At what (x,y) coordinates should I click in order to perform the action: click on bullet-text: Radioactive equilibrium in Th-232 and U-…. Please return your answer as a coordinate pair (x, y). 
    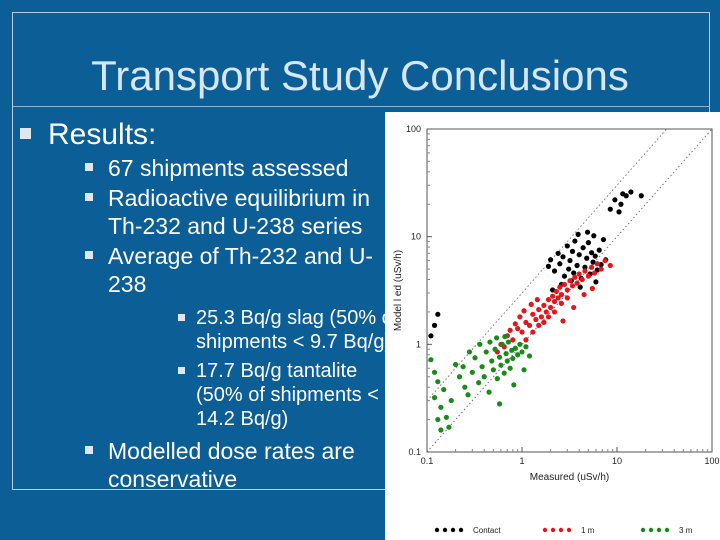
    Looking at the image, I should click on (239, 212).